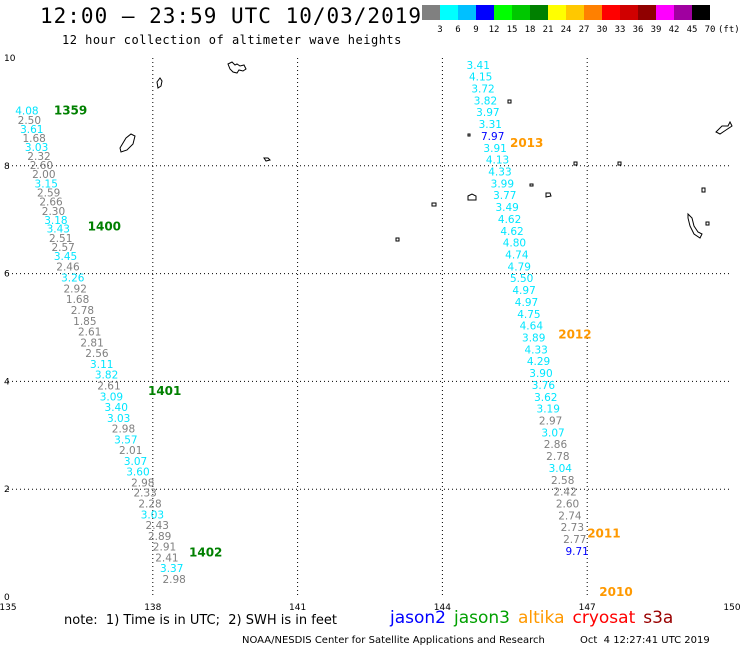 Image resolution: width=740 pixels, height=650 pixels. Describe the element at coordinates (502, 184) in the screenshot. I see `wave-height-value: 3.99` at that location.